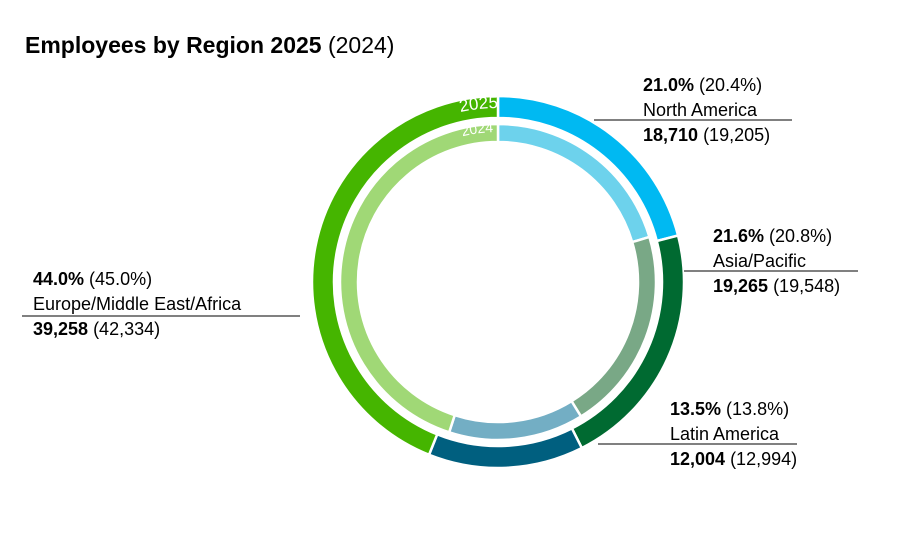 This screenshot has height=546, width=921. I want to click on pct-2025: 21.6%, so click(739, 236).